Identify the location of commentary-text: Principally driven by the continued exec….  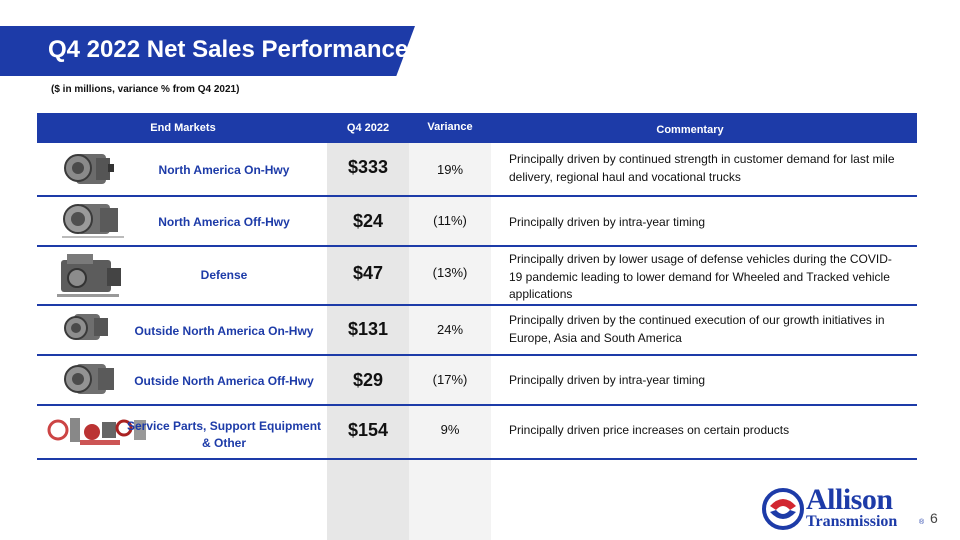
(697, 329).